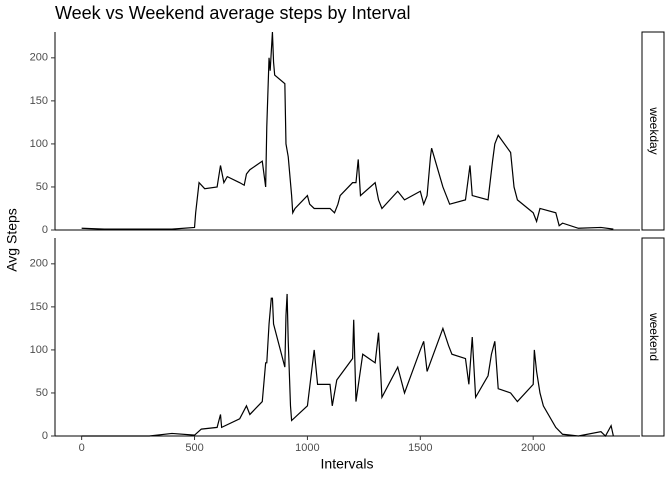 The width and height of the screenshot is (672, 480). What do you see at coordinates (307, 448) in the screenshot?
I see `x-tick-label: 1000` at bounding box center [307, 448].